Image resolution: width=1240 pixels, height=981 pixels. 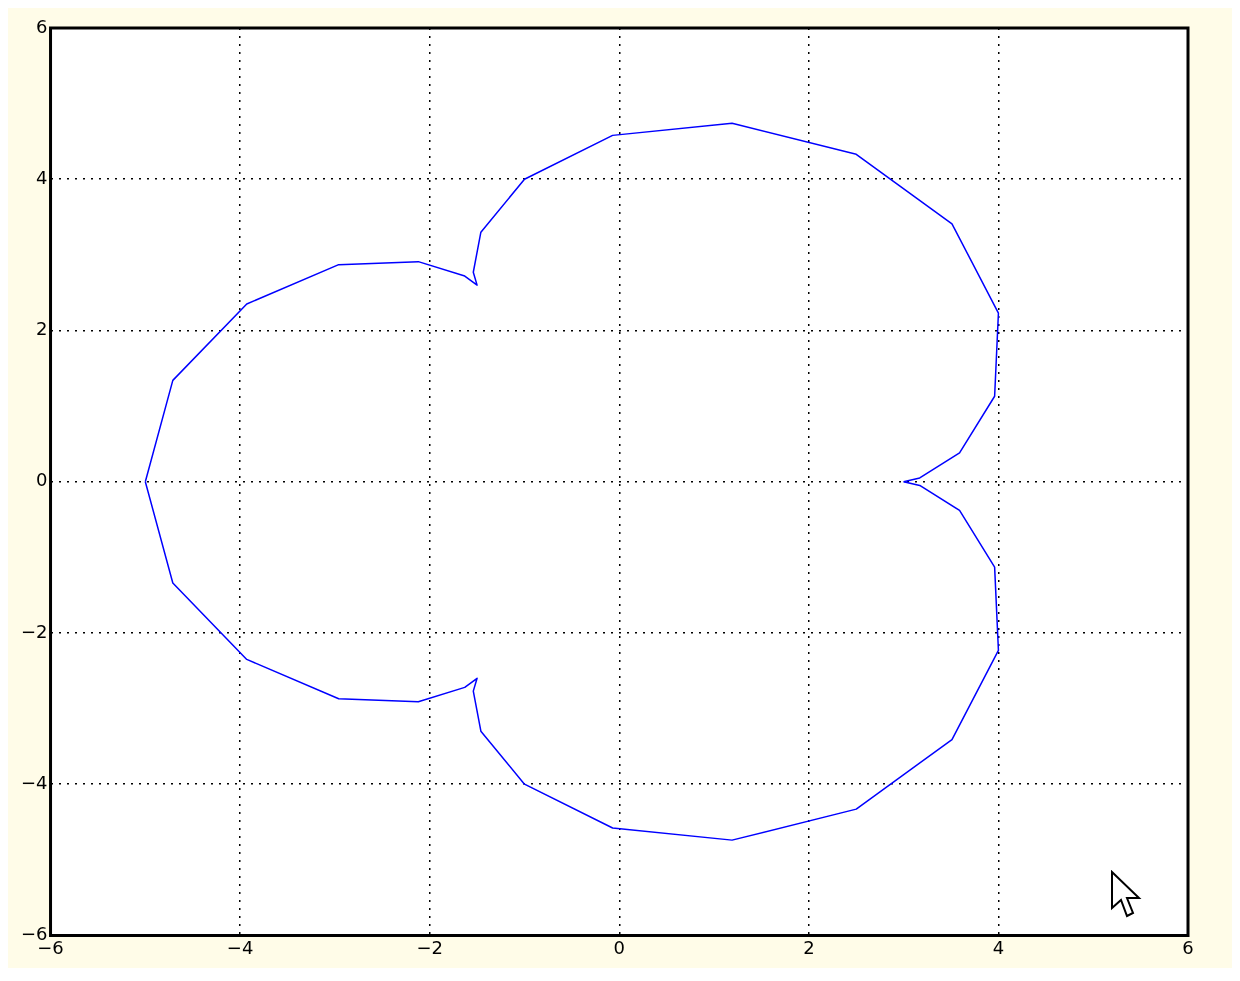 I want to click on y-tick-label: 2, so click(x=42, y=329).